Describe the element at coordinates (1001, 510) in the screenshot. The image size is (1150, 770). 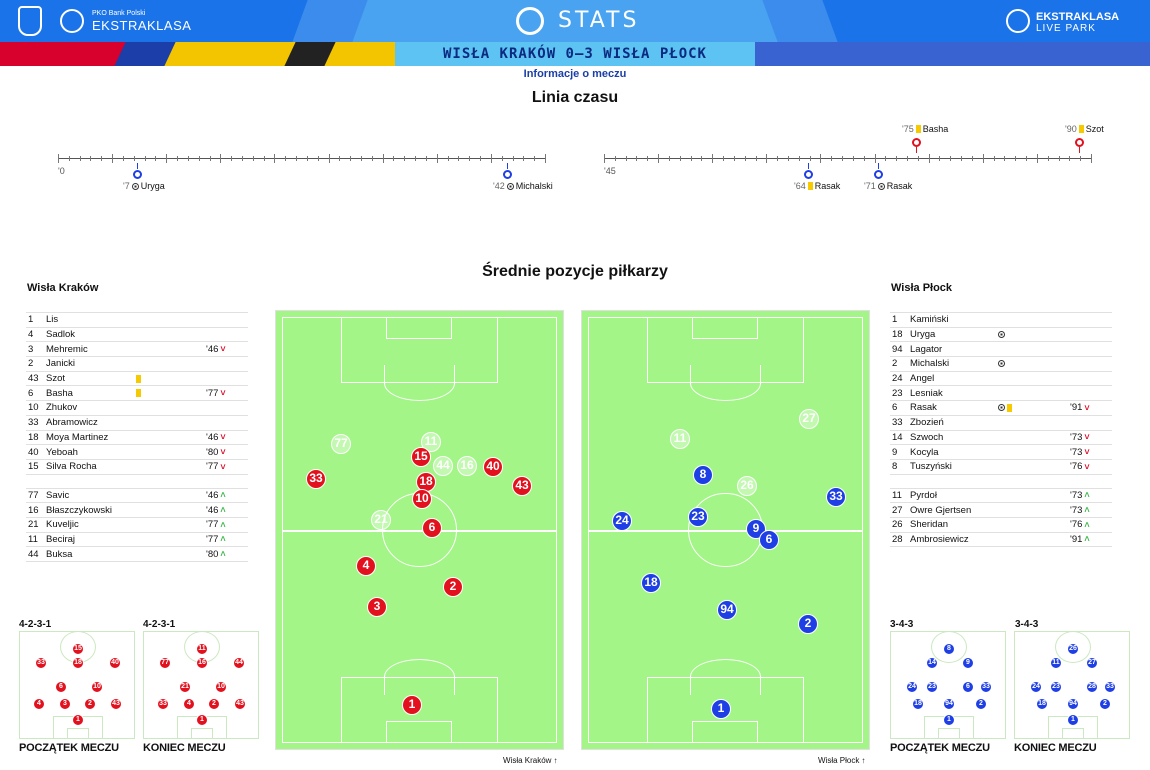
I see `roster-row: 27 Owre Gjertsen '73 ˄` at that location.